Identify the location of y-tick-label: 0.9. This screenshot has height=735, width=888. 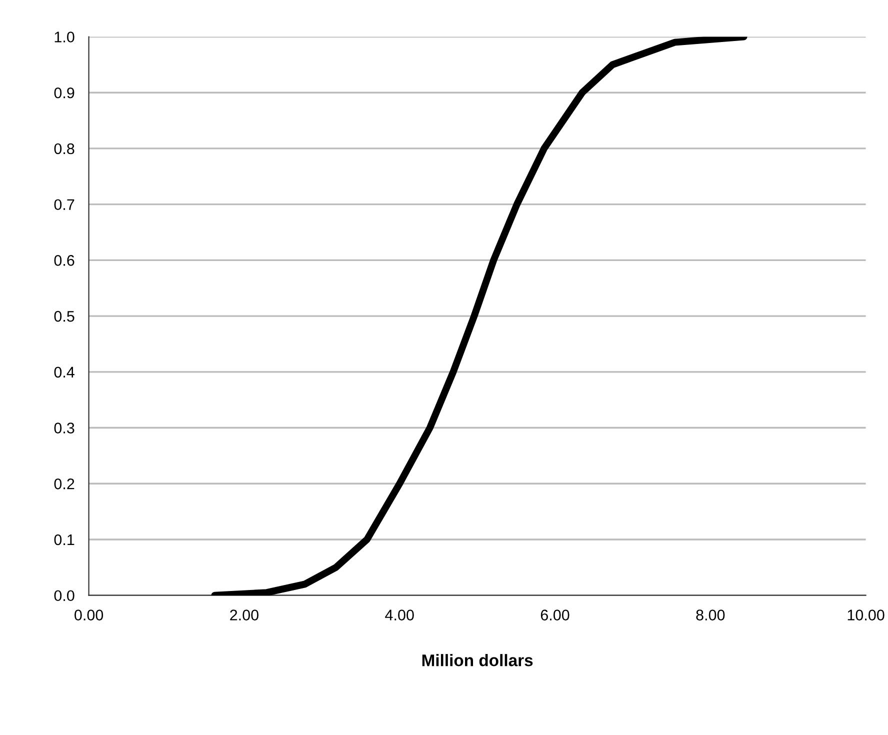
(64, 92).